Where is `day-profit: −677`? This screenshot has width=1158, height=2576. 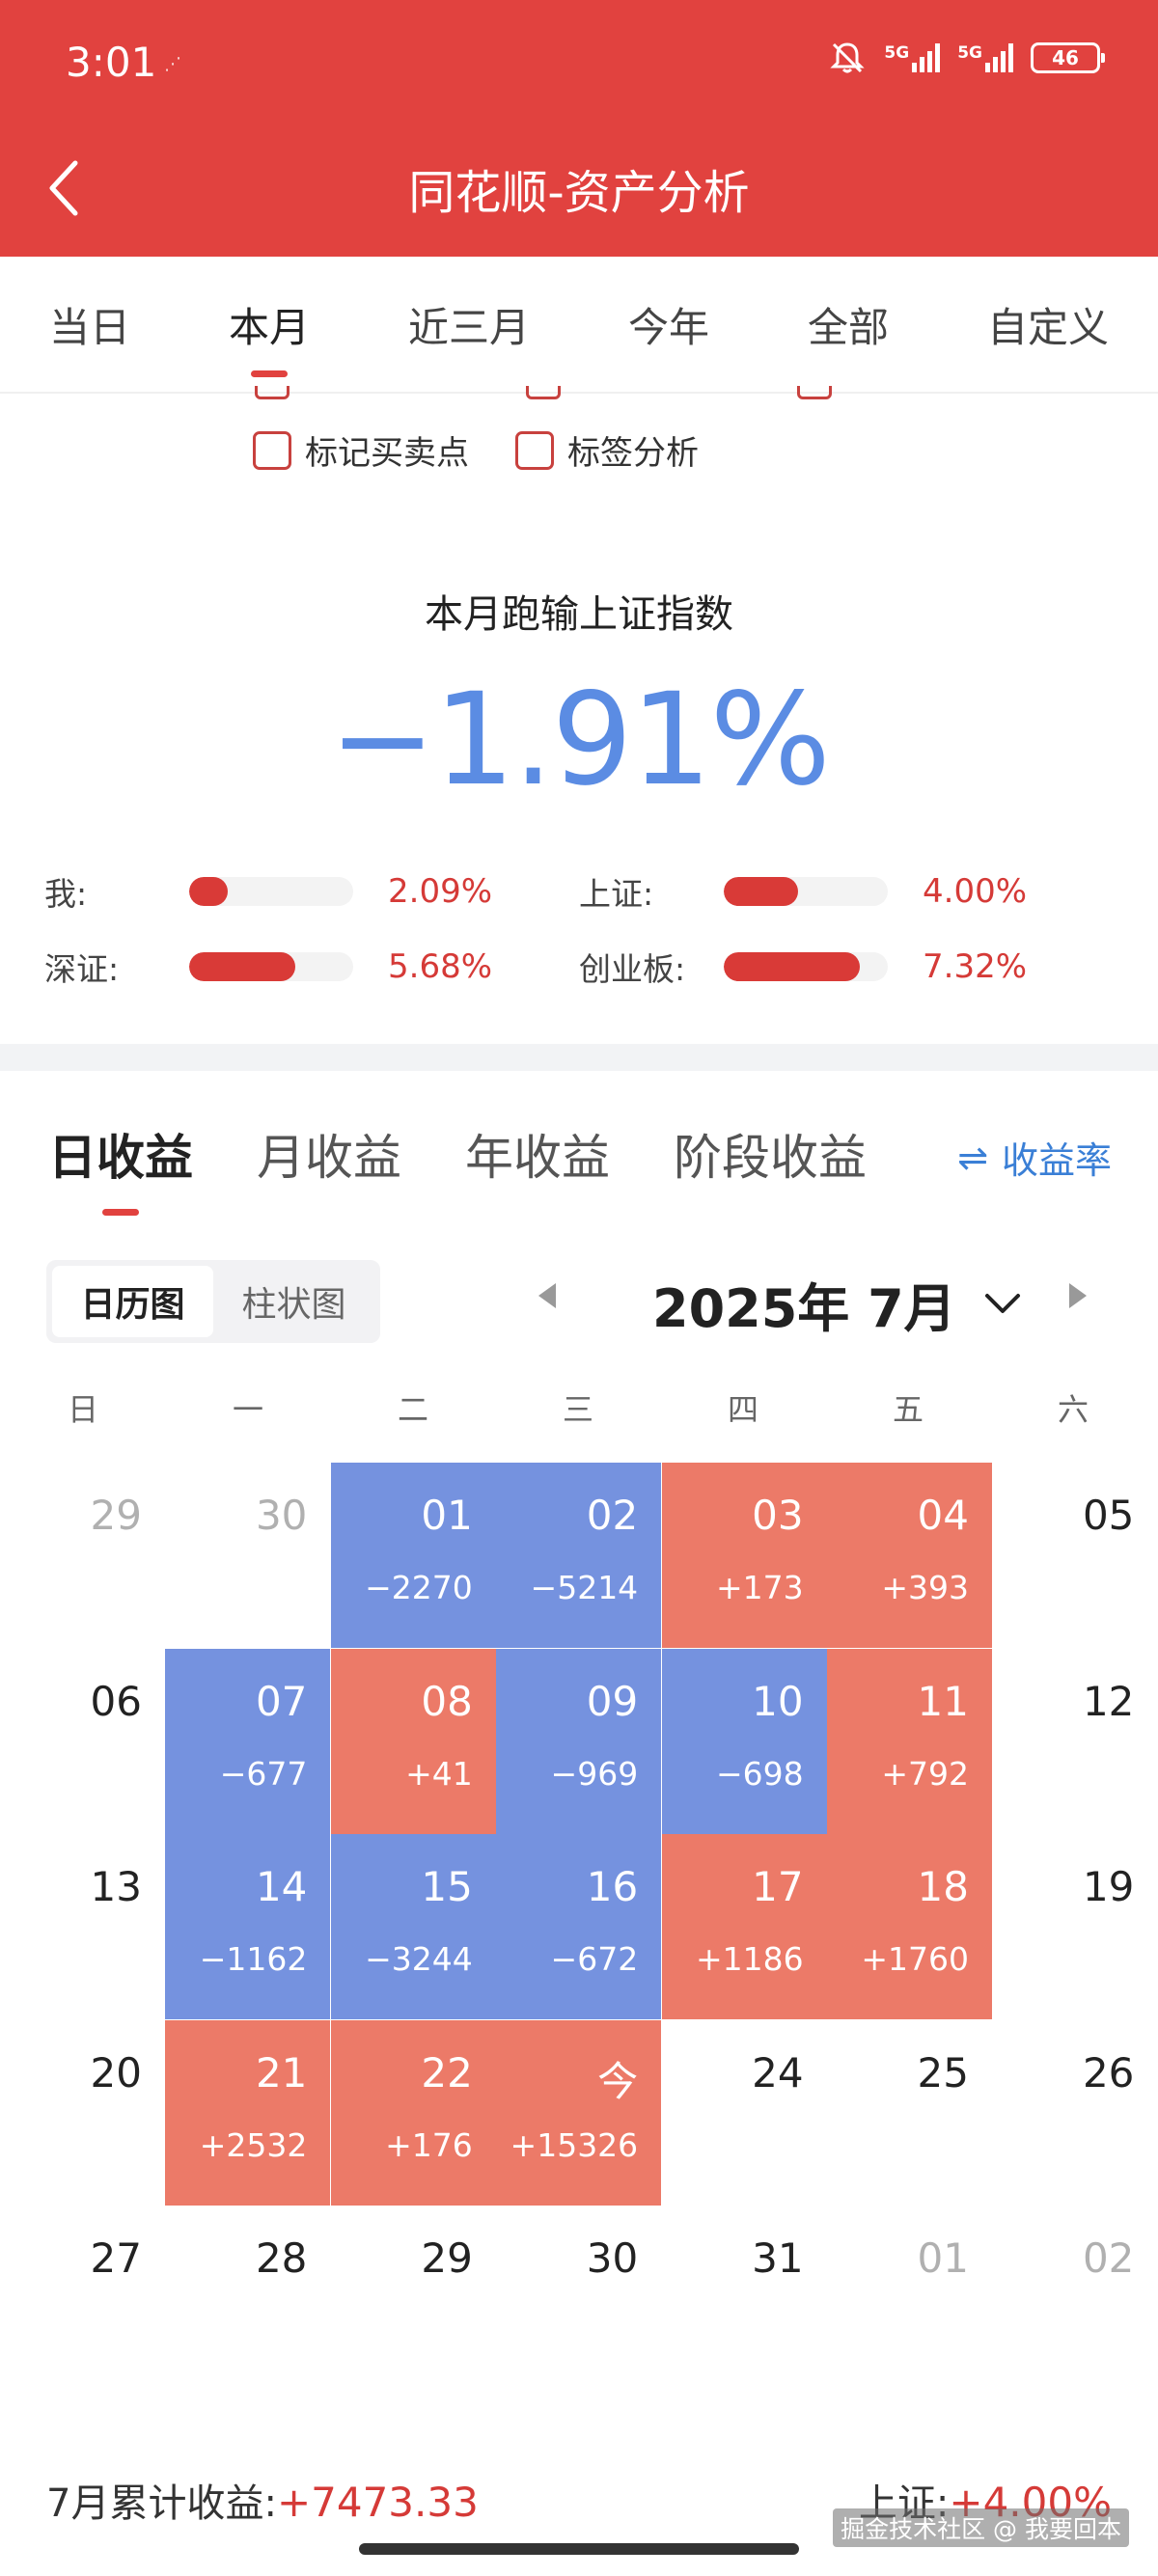 day-profit: −677 is located at coordinates (263, 1773).